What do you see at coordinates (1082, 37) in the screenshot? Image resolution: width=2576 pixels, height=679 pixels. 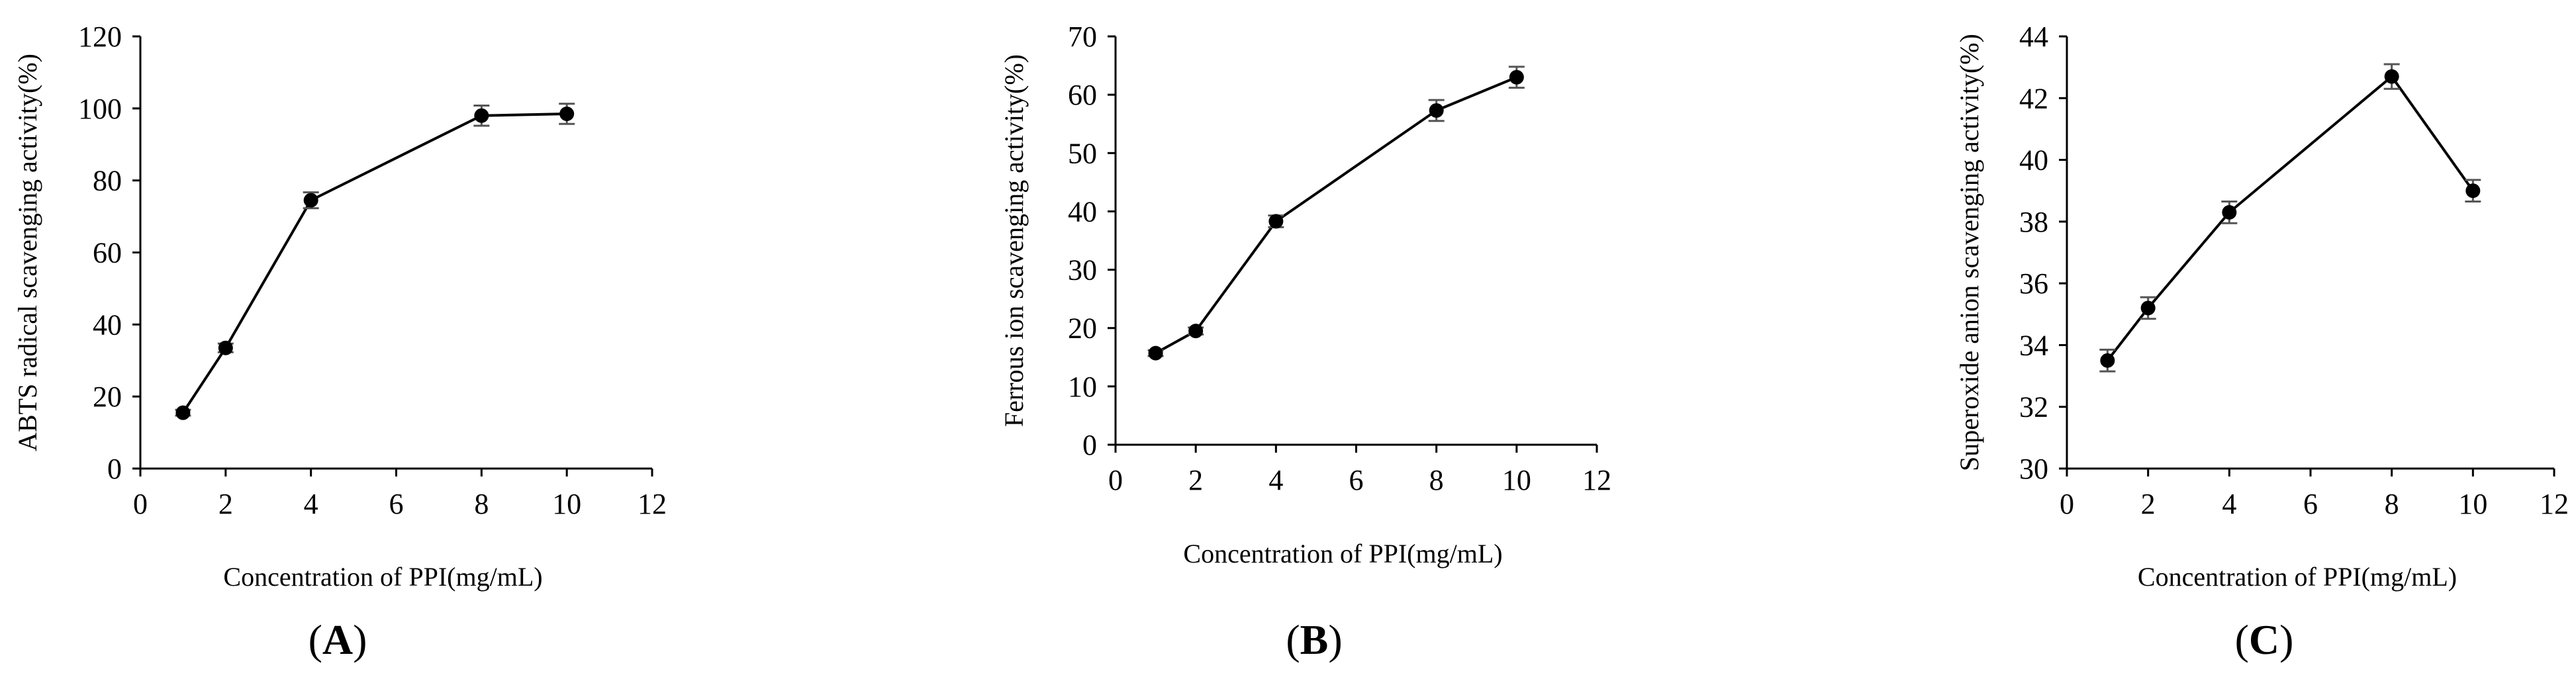 I see `y-tick-label: 70` at bounding box center [1082, 37].